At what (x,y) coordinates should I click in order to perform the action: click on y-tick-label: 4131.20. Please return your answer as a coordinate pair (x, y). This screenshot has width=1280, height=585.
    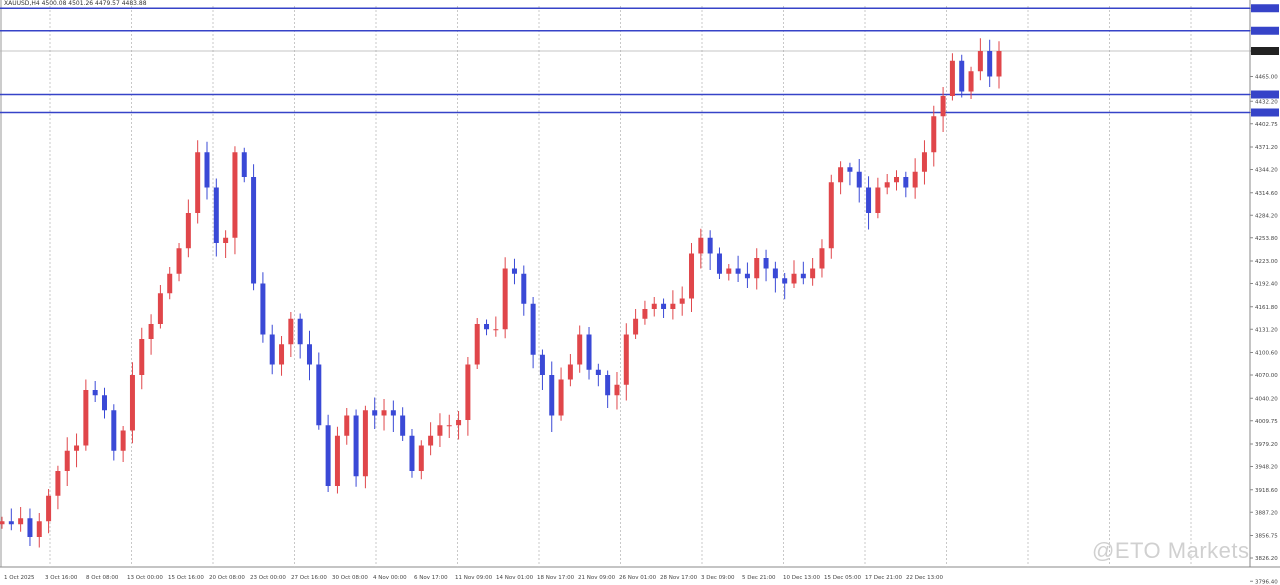
    Looking at the image, I should click on (1266, 330).